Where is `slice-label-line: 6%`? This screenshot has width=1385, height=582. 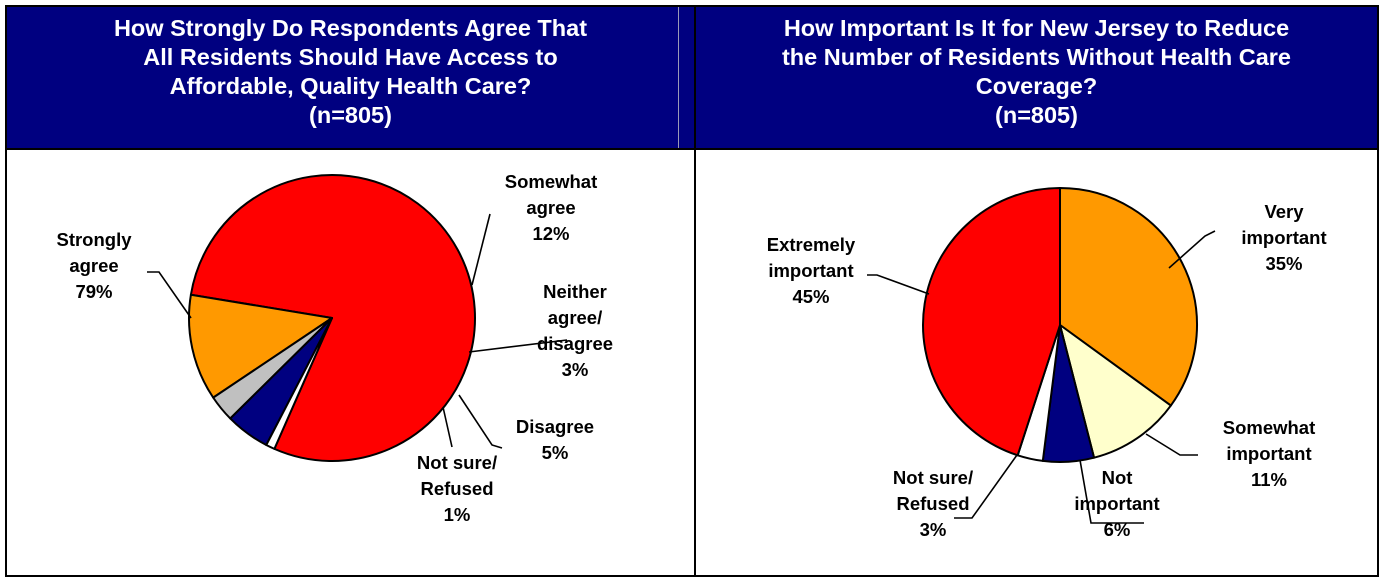
slice-label-line: 6% is located at coordinates (1117, 529).